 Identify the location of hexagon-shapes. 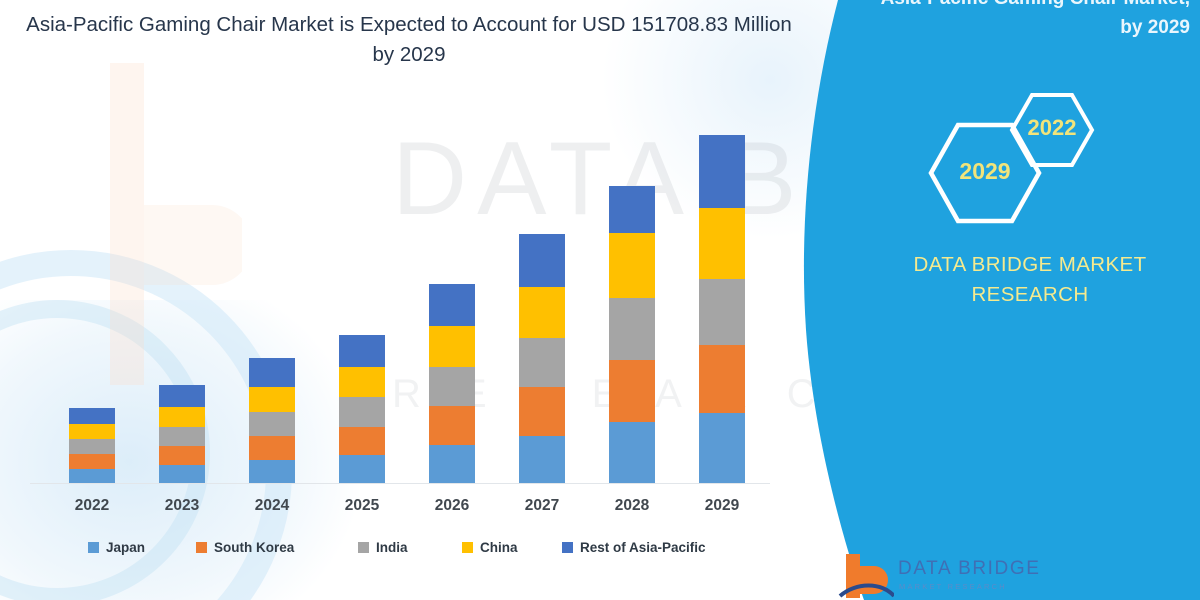
(1011, 158).